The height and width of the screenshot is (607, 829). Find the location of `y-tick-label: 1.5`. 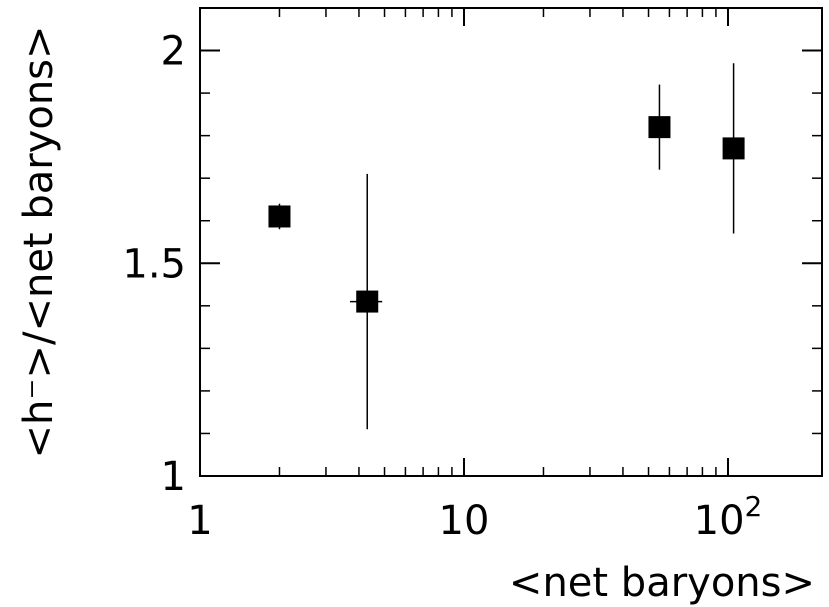

y-tick-label: 1.5 is located at coordinates (154, 264).